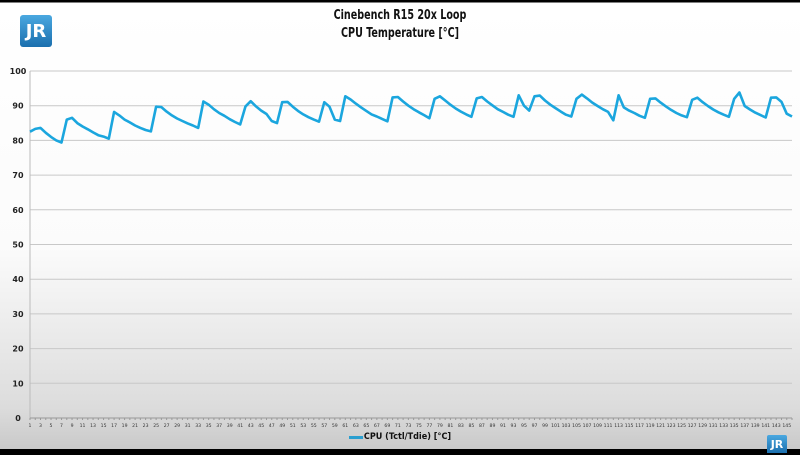  What do you see at coordinates (72, 426) in the screenshot?
I see `x-tick-label: 9` at bounding box center [72, 426].